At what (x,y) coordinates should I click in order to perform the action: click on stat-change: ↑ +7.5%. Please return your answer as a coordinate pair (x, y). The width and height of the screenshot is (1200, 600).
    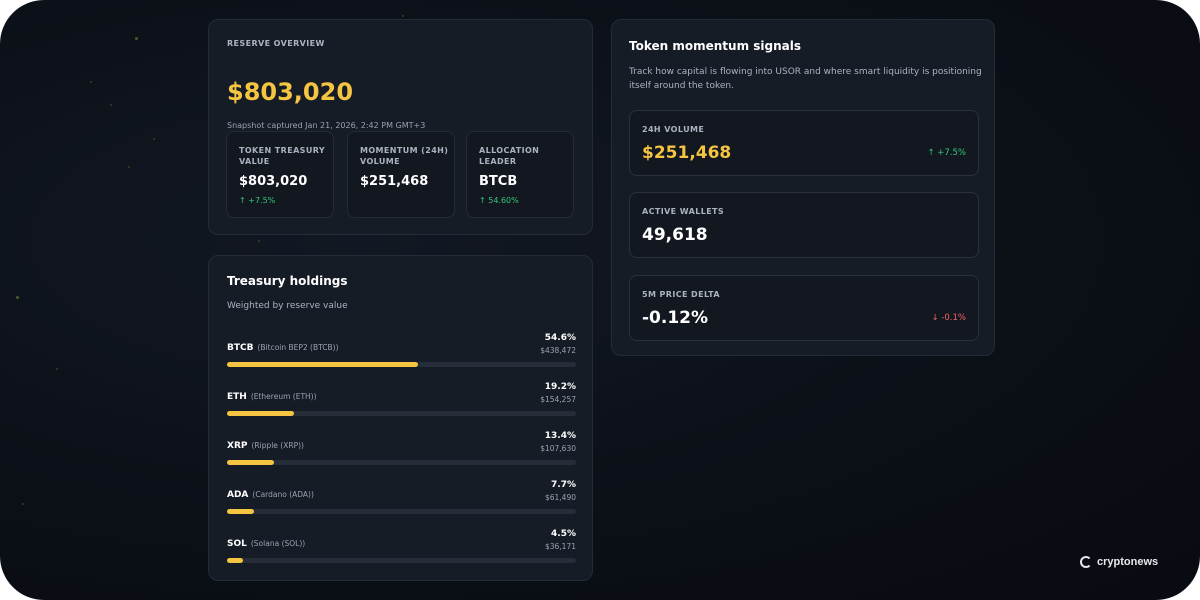
    Looking at the image, I should click on (257, 200).